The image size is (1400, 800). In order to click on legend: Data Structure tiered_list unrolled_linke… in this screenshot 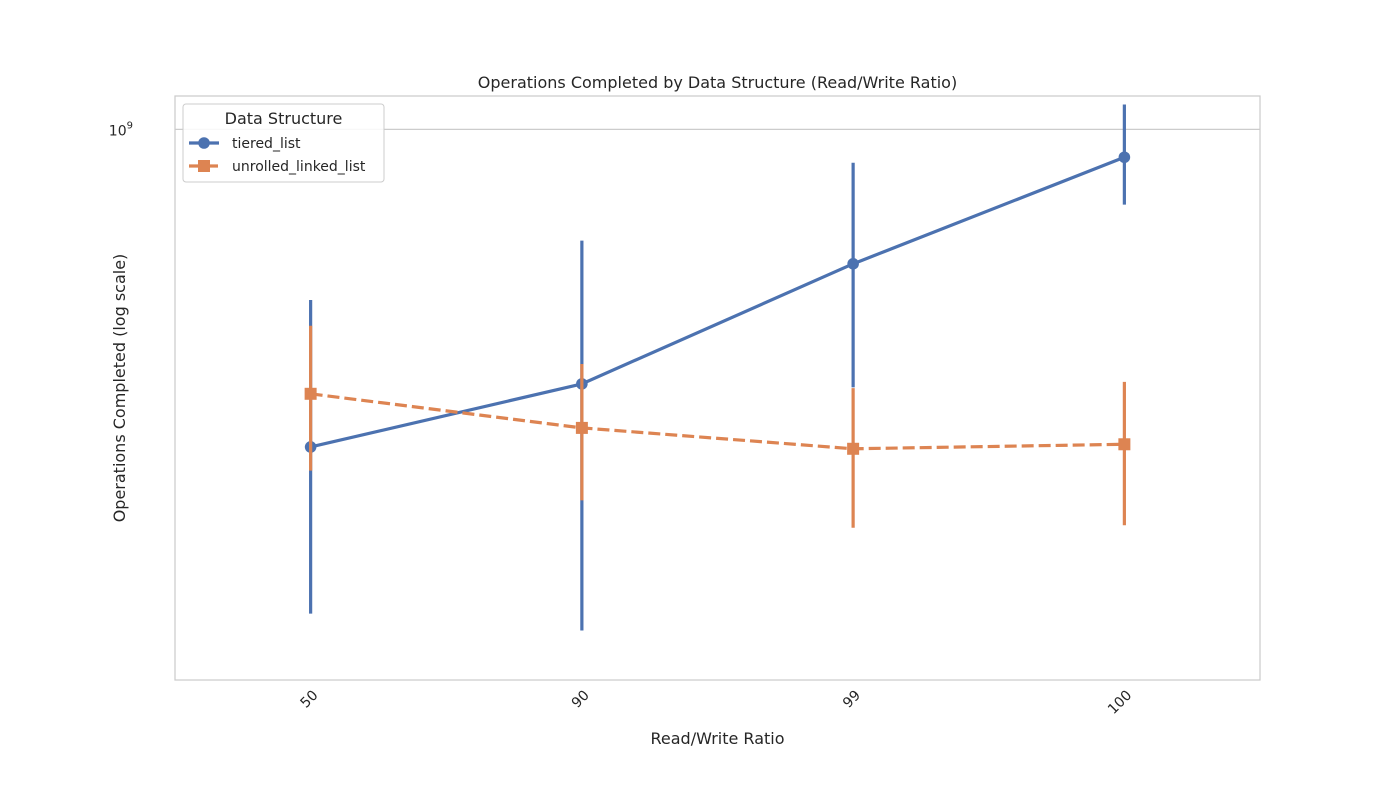, I will do `click(283, 143)`.